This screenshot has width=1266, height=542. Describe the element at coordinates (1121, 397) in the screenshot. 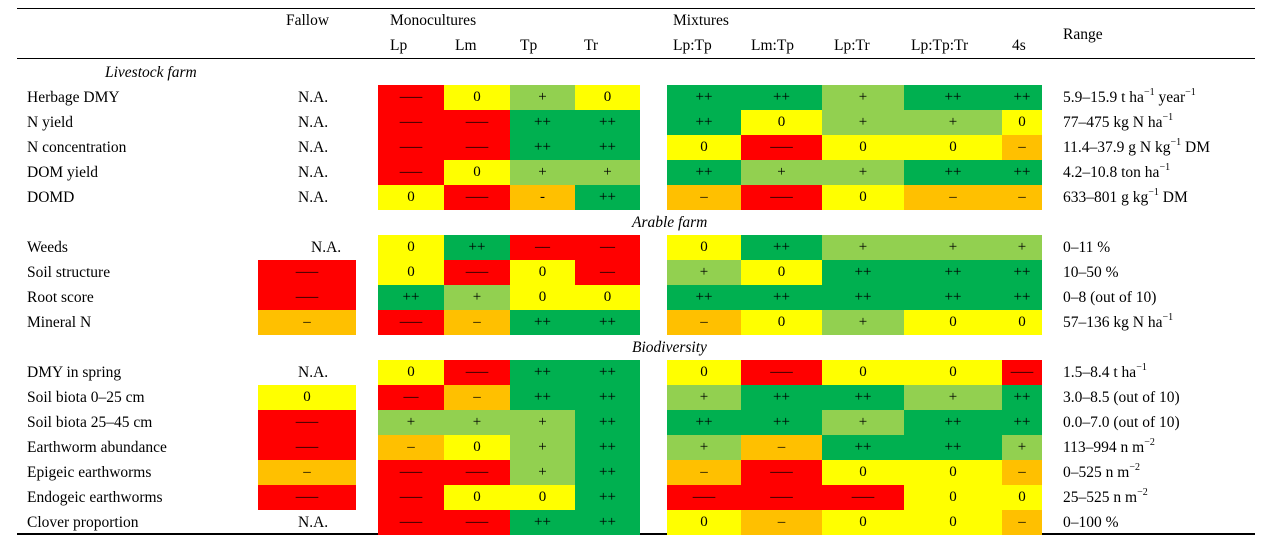

I see `range-text: 3.0–8.5 (out of 10)` at that location.